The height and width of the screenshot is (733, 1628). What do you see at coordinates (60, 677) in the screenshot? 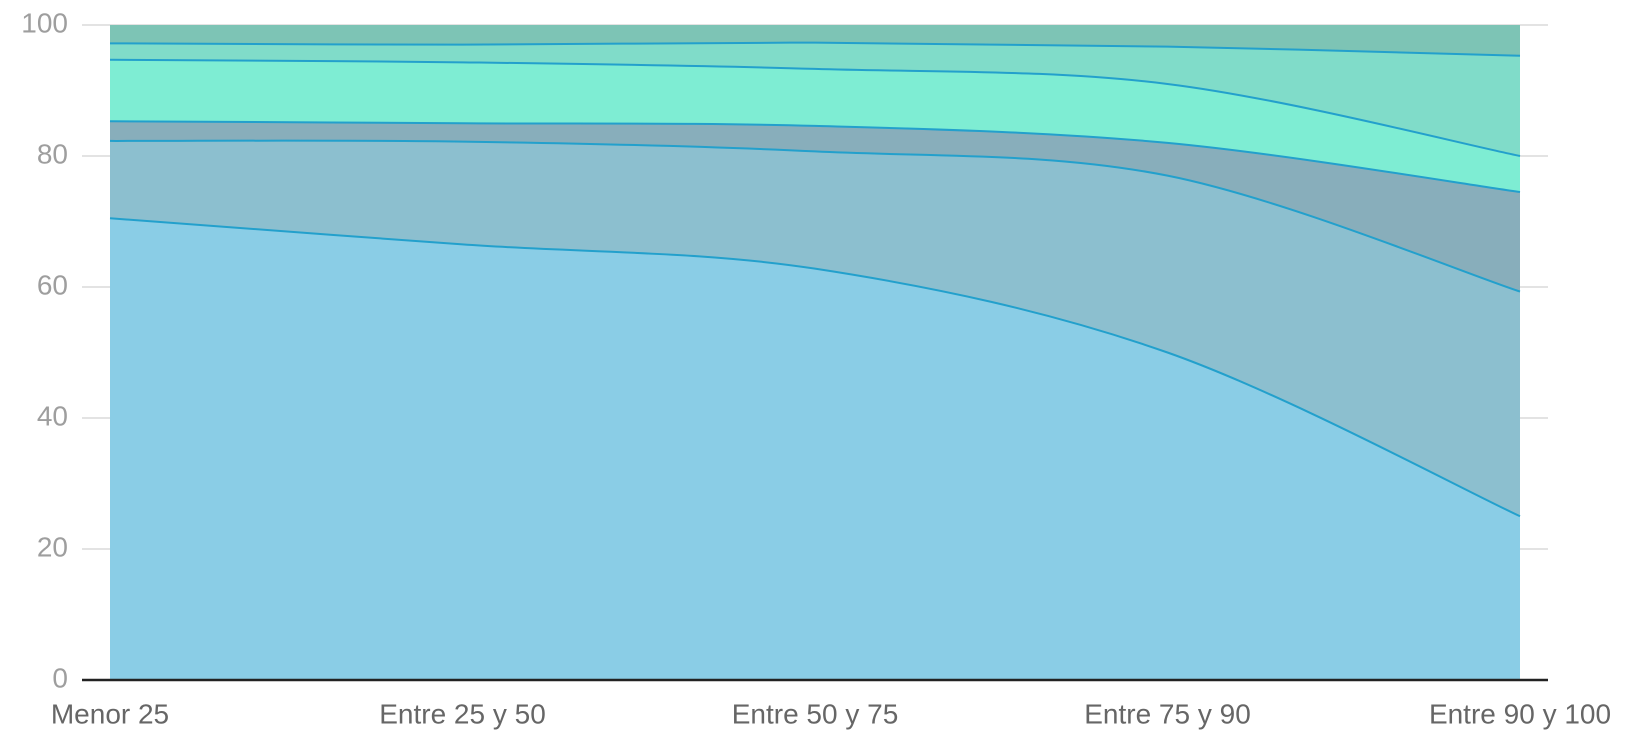
I see `y-tick-label: 0` at bounding box center [60, 677].